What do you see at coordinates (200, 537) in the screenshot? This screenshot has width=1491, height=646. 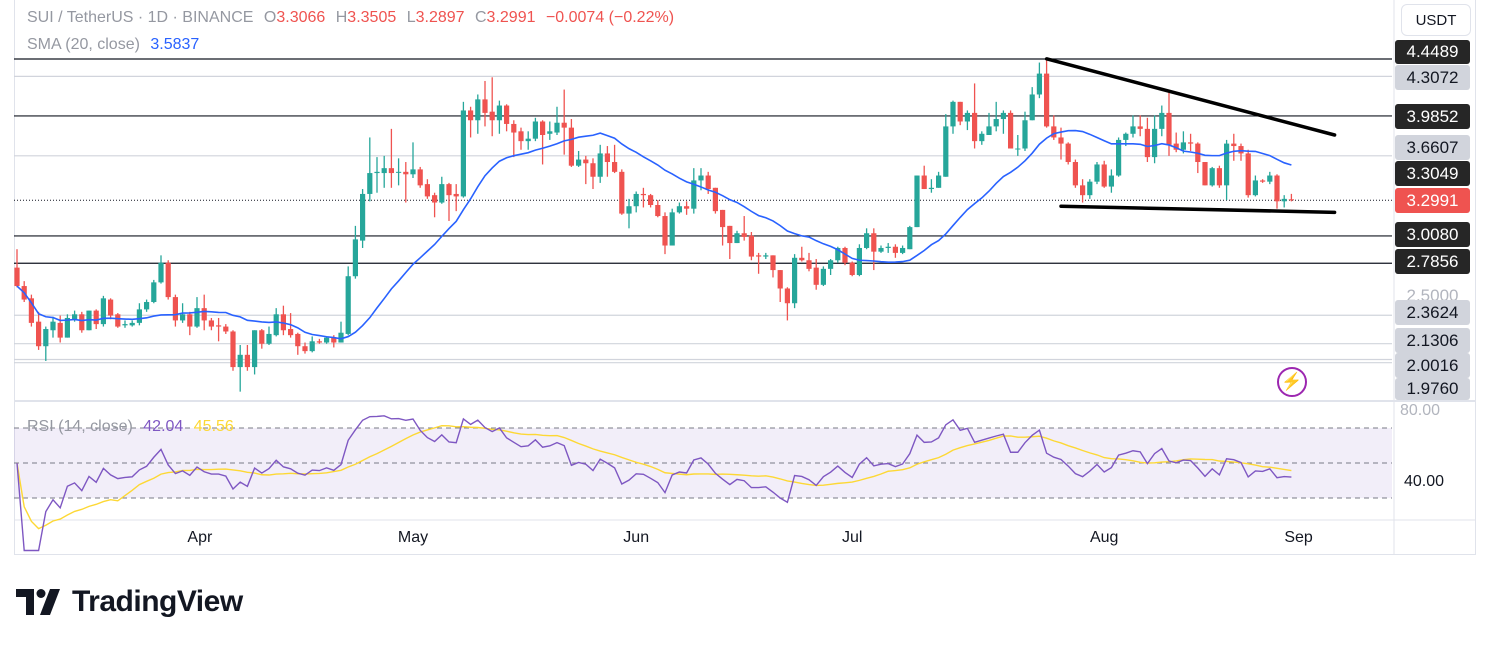 I see `time-axis-label-apr: Apr` at bounding box center [200, 537].